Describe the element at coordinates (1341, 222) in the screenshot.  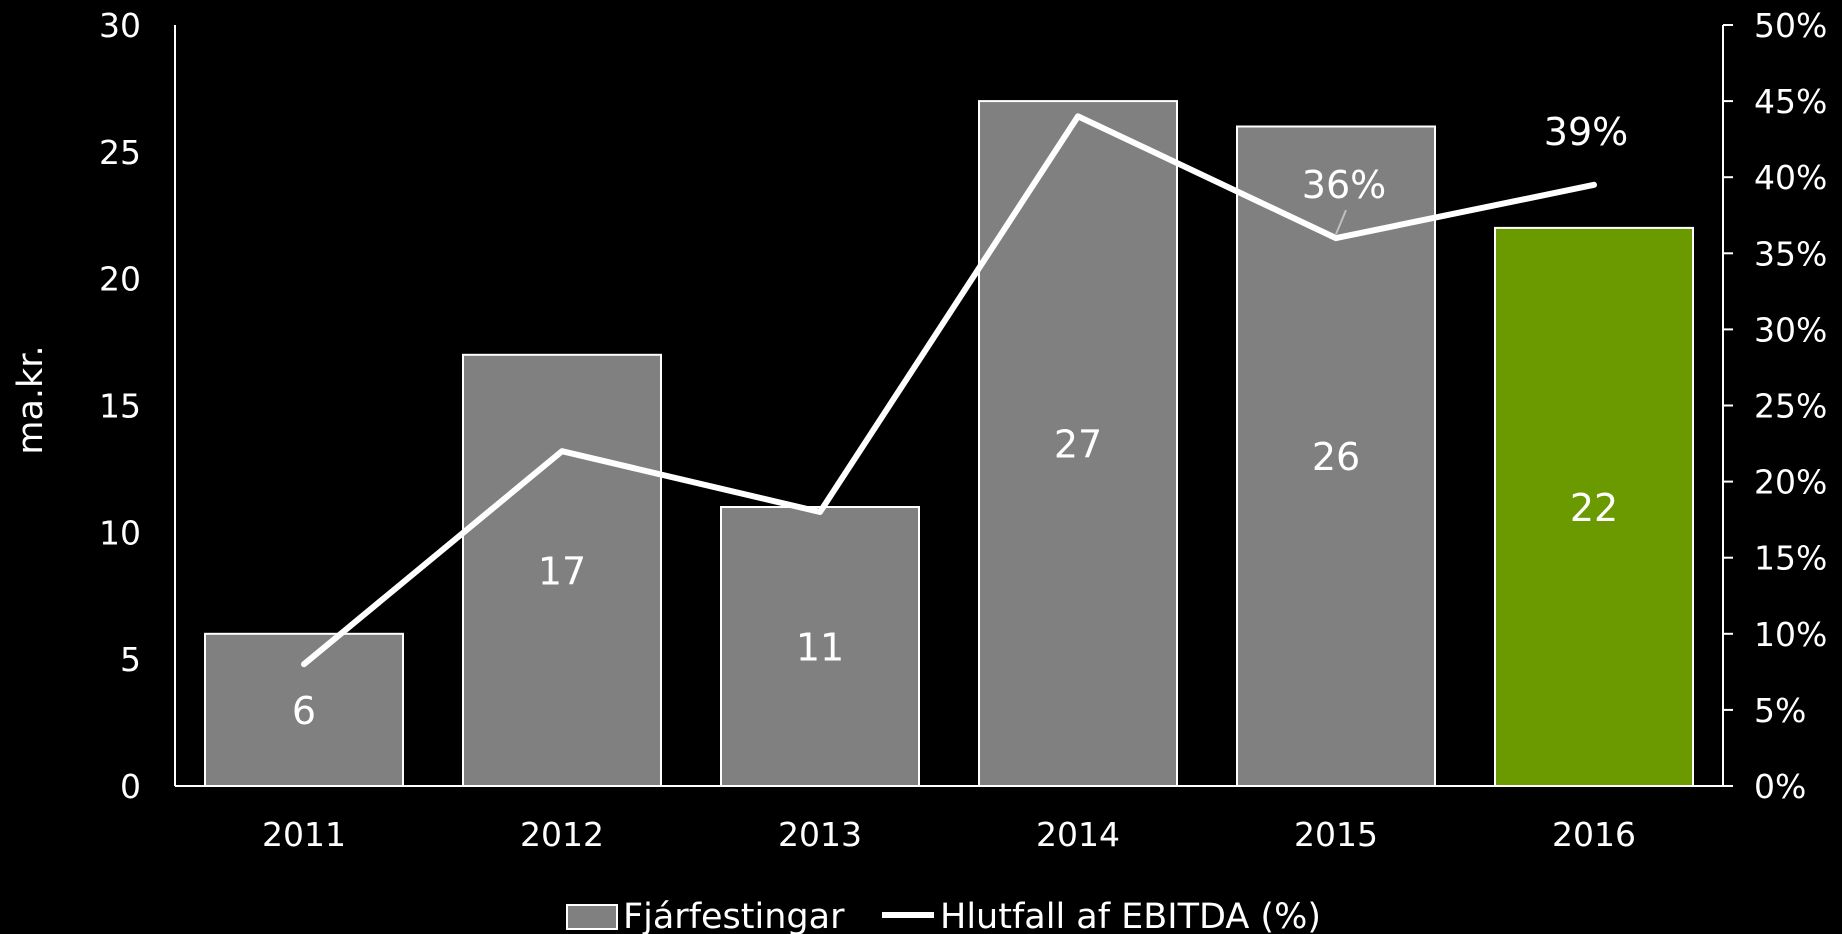
I see `line-label-leader` at that location.